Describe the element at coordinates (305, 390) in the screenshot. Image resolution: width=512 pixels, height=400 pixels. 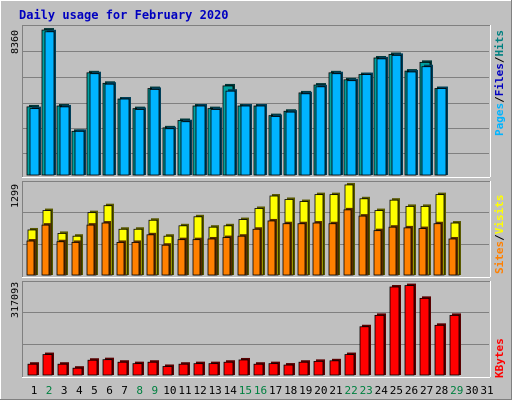
I see `day-label-19: 19` at that location.